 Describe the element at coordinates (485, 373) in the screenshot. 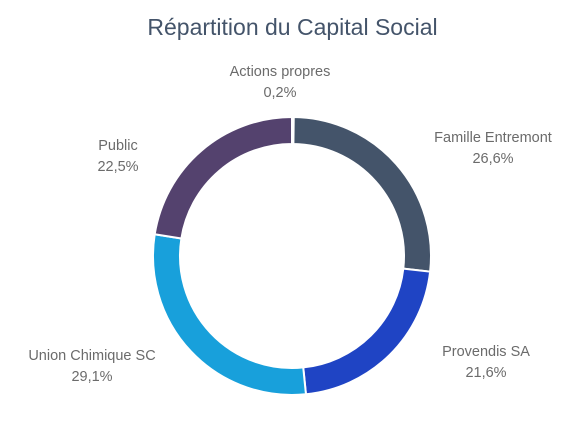

I see `slice-value-label: 21,6%` at that location.